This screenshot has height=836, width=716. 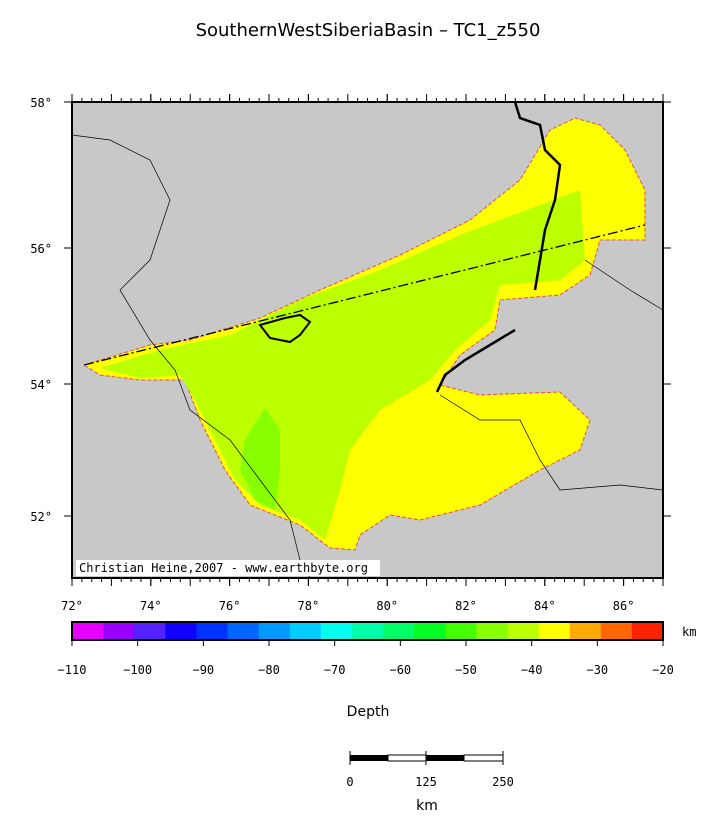 I want to click on x-tick-label: 74°, so click(x=151, y=606).